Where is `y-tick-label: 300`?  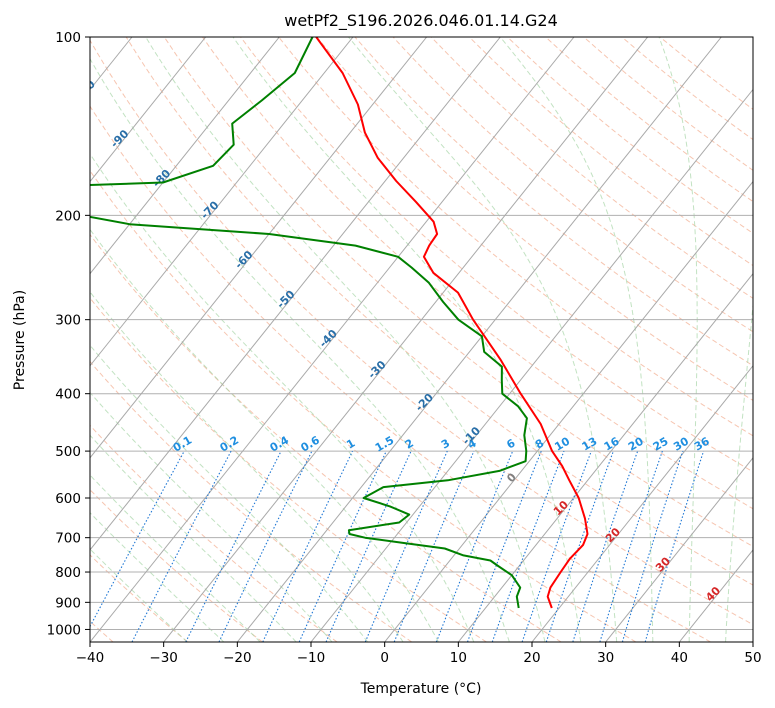
y-tick-label: 300 is located at coordinates (68, 321).